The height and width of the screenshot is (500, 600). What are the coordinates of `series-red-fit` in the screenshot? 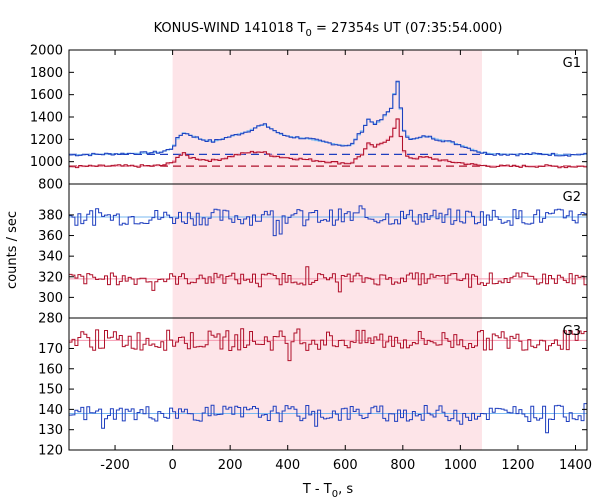 It's located at (328, 143).